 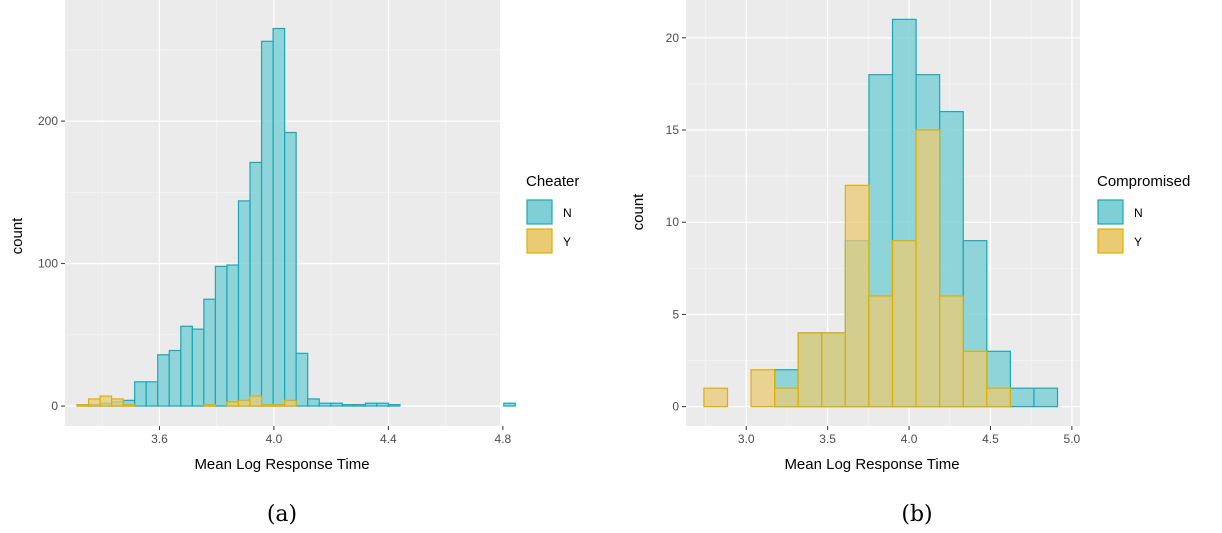 I want to click on legend: Cheater N Y, so click(x=552, y=213).